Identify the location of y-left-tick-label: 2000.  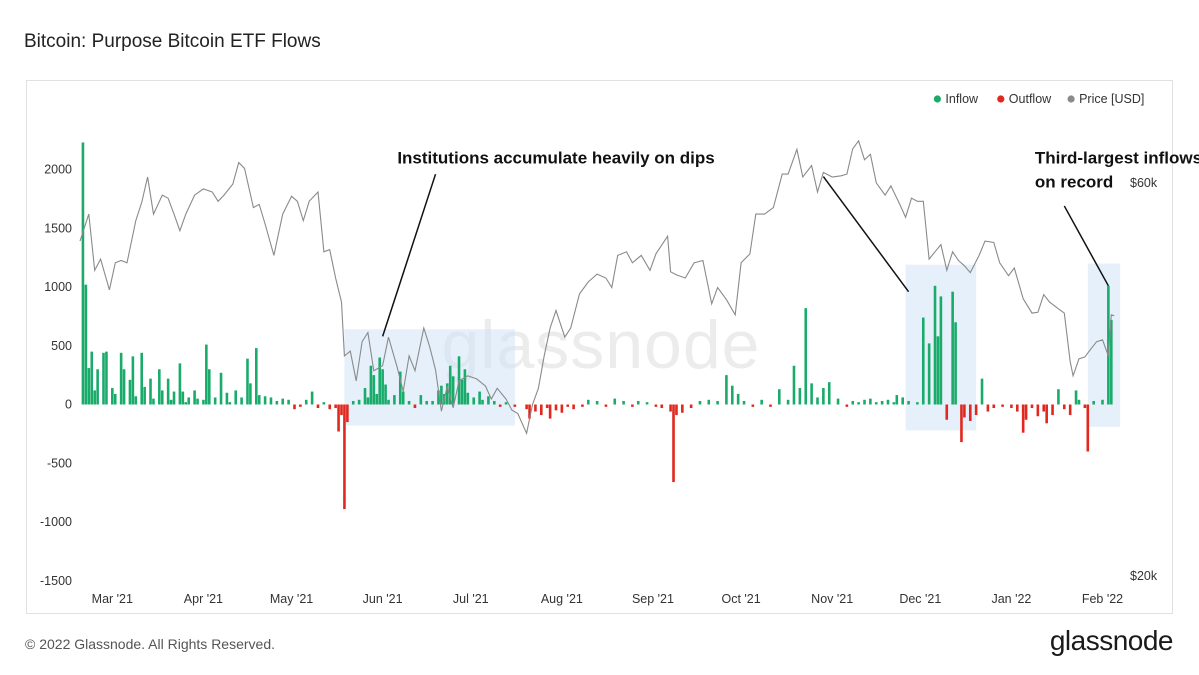
(58, 170).